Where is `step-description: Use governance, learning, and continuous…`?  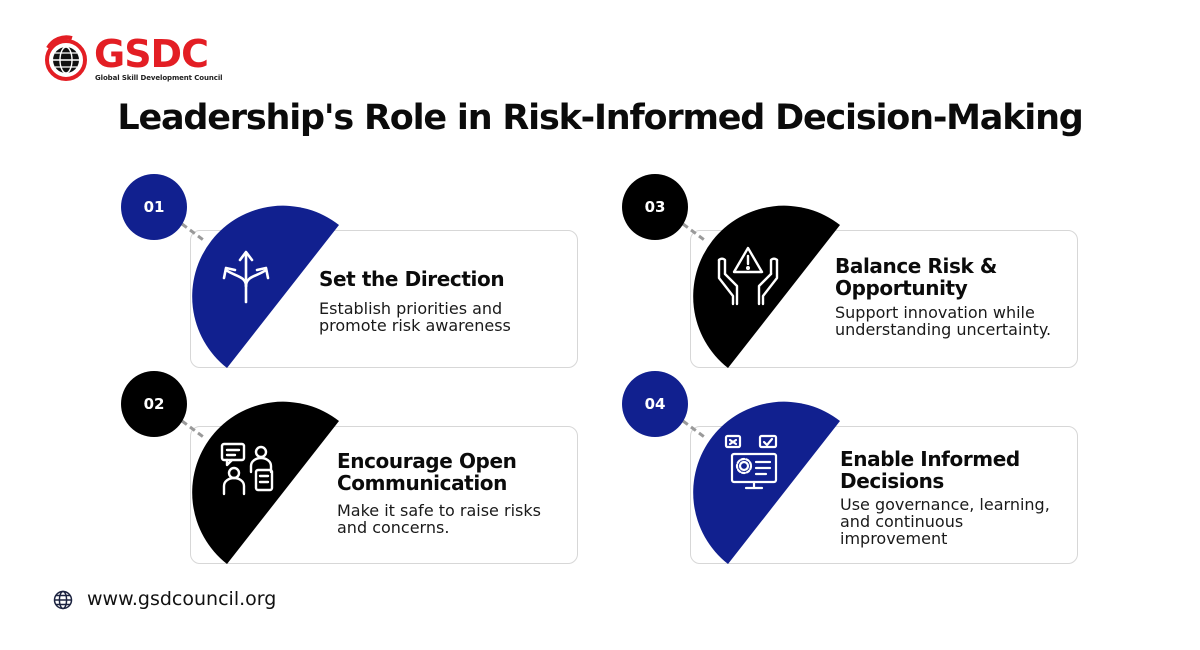
step-description: Use governance, learning, and continuous… is located at coordinates (945, 521).